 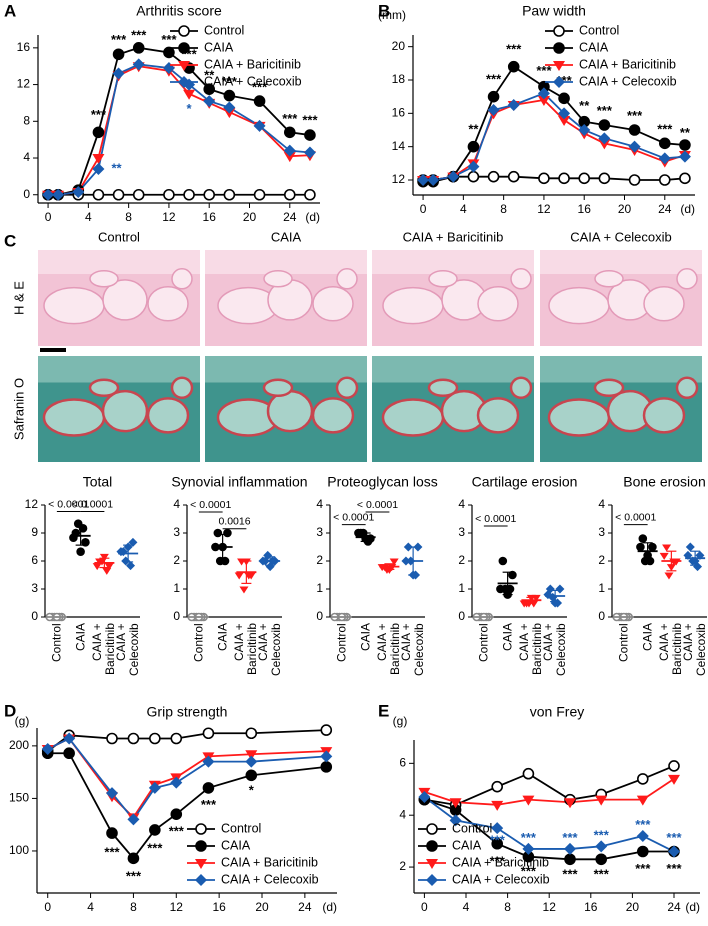 What do you see at coordinates (177, 907) in the screenshot?
I see `x-tick-label: 12` at bounding box center [177, 907].